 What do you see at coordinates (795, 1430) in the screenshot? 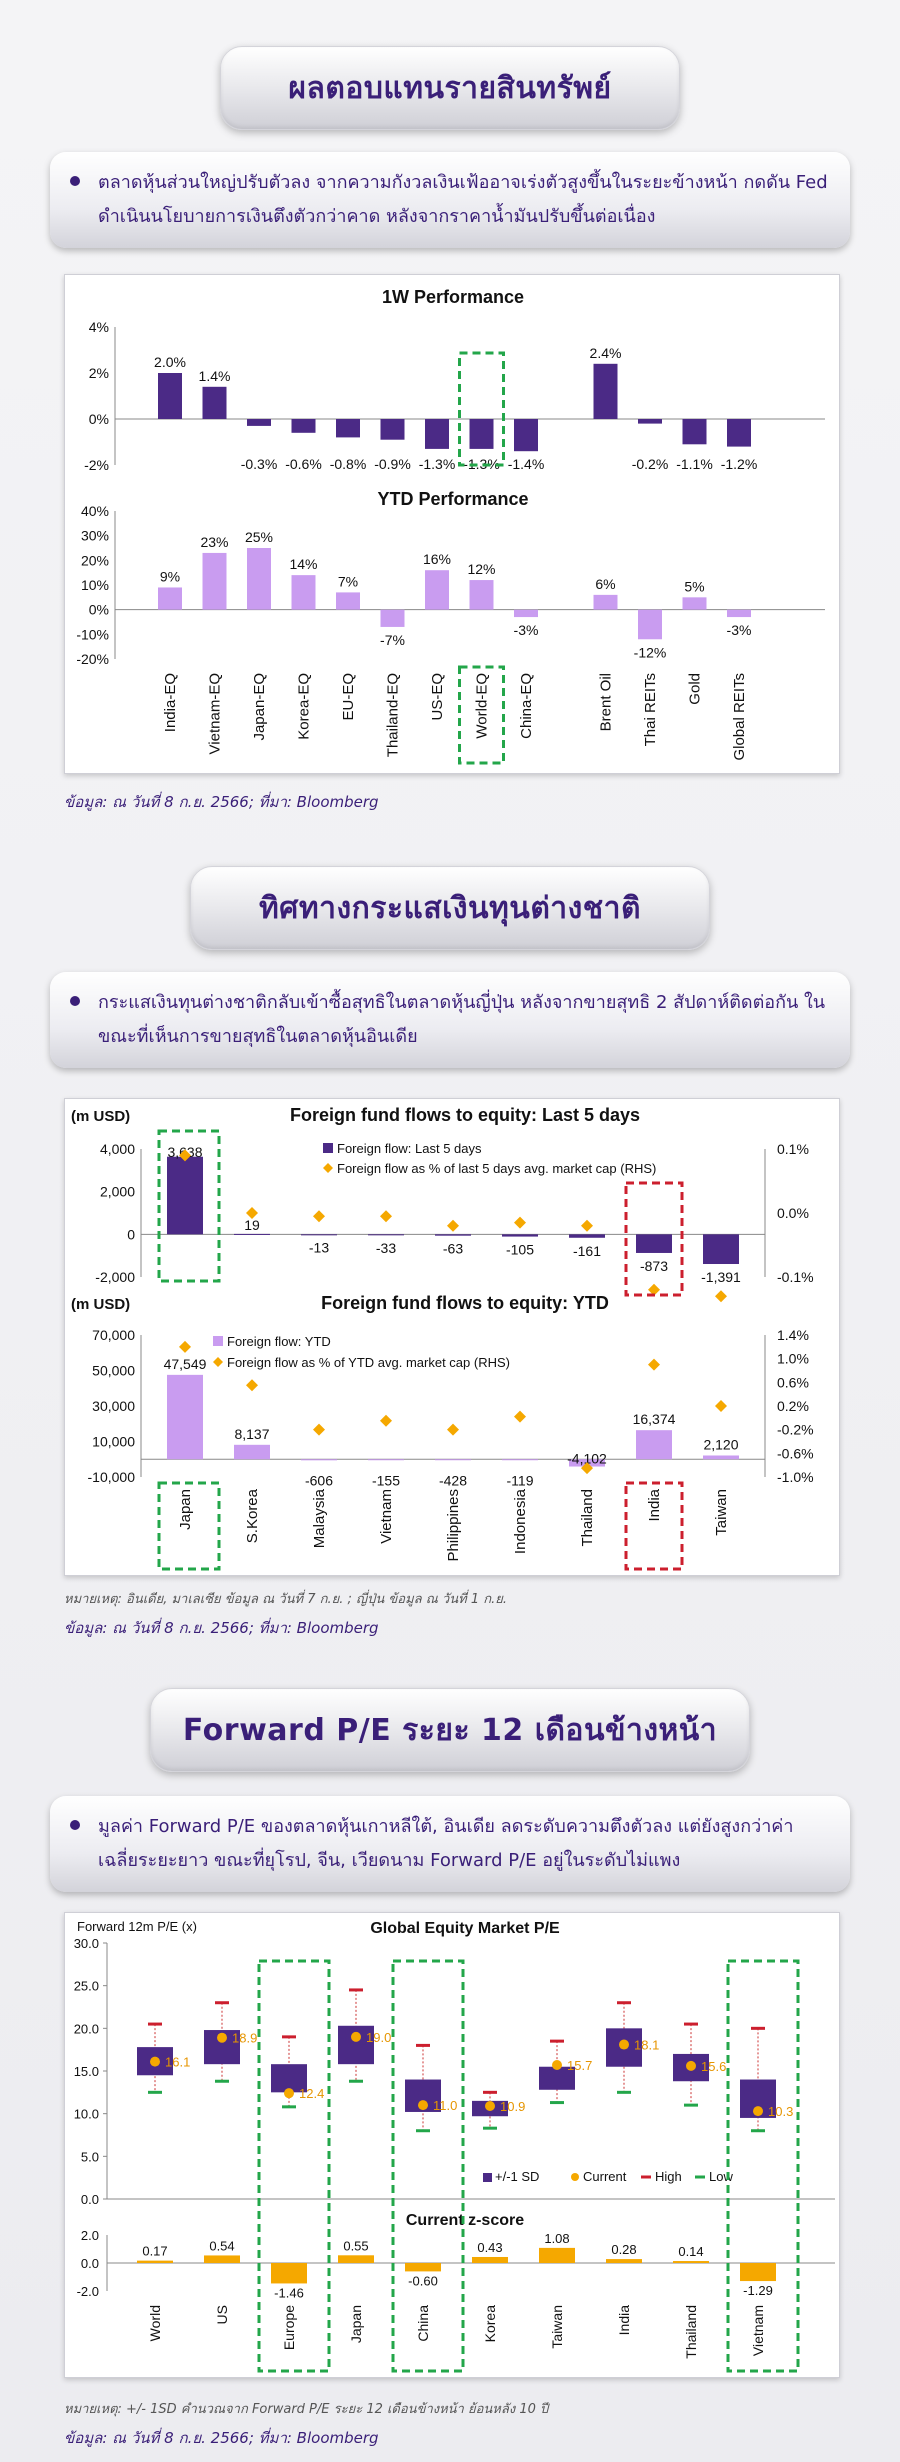
I see `rhs-tick-label: -0.2%` at bounding box center [795, 1430].